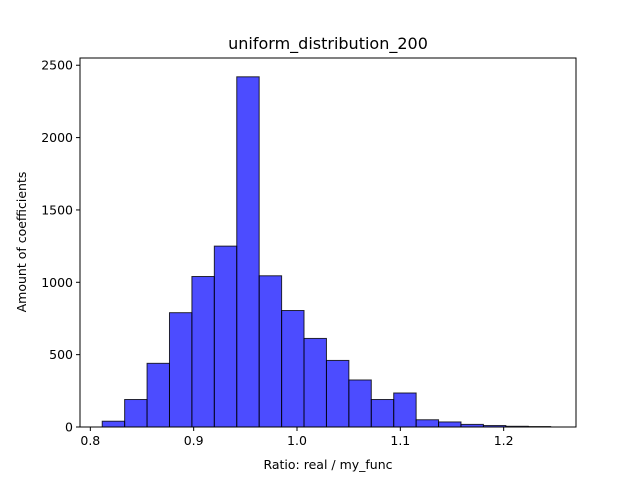 The width and height of the screenshot is (640, 480). What do you see at coordinates (61, 354) in the screenshot?
I see `y-tick-label: 500` at bounding box center [61, 354].